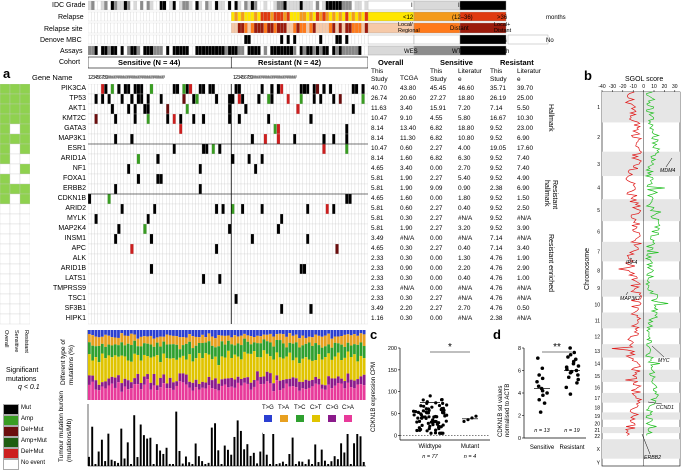 Image resolution: width=685 pixels, height=470 pixels. I want to click on gene-stat-value: 4.65, so click(377, 198).